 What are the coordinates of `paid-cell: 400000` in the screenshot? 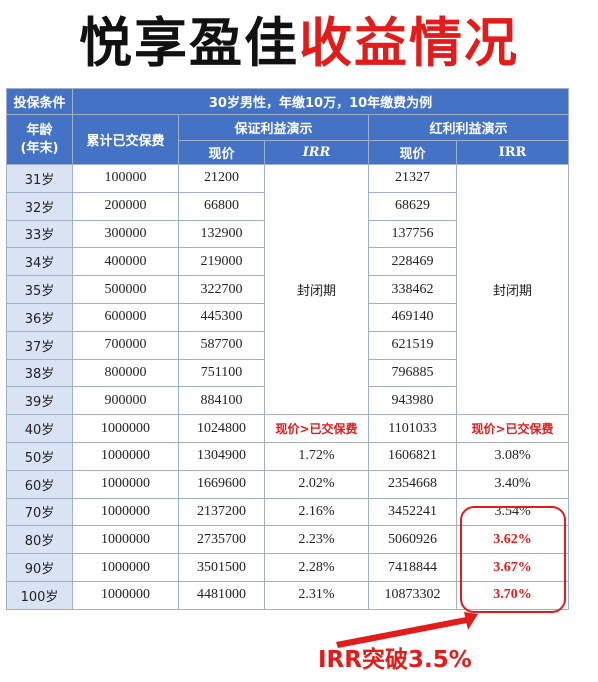 It's located at (125, 262).